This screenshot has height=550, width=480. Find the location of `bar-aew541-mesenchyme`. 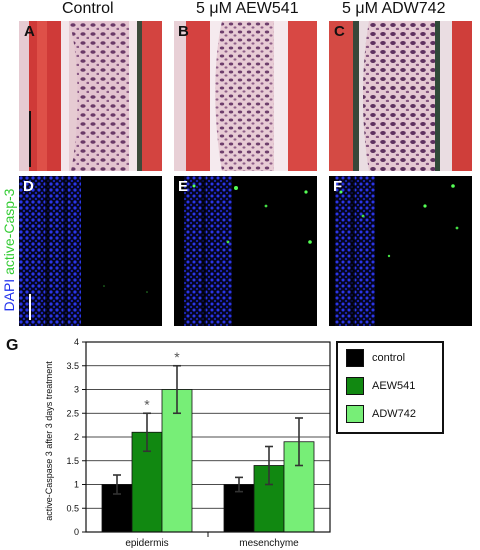

bar-aew541-mesenchyme is located at coordinates (269, 499).